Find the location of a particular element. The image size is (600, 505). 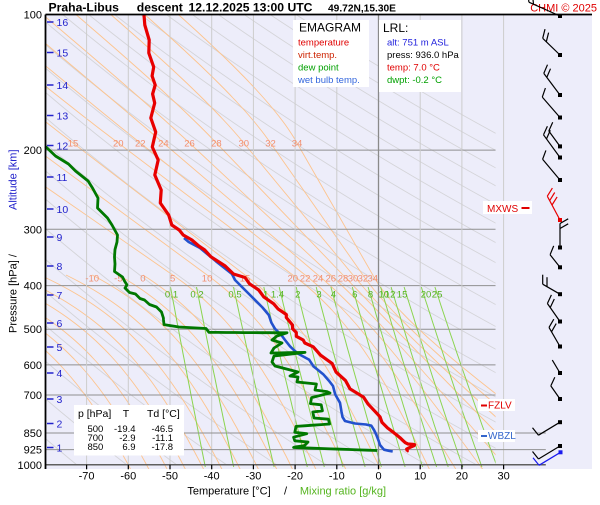

svg-text: temp: 7.0 °C is located at coordinates (413, 68).